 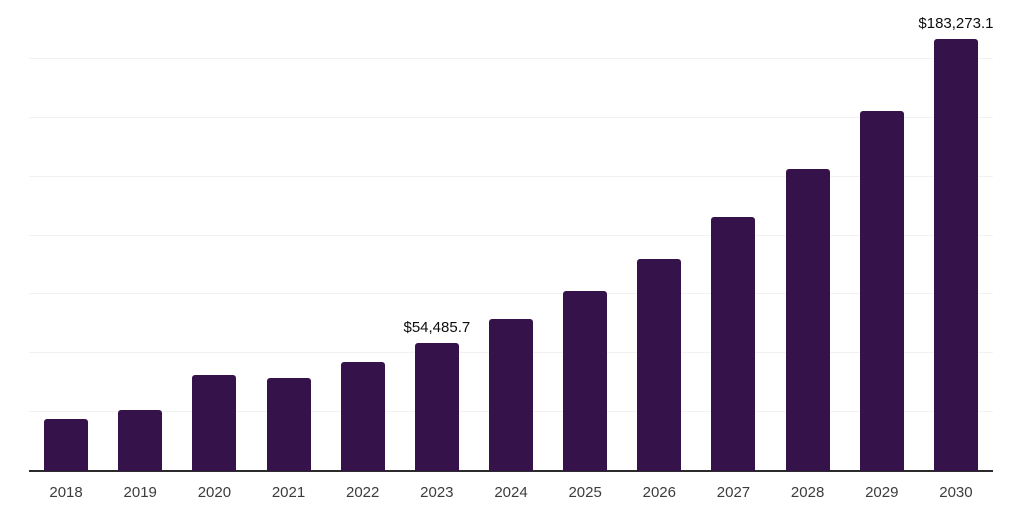 I want to click on bar-2023, so click(x=436, y=406).